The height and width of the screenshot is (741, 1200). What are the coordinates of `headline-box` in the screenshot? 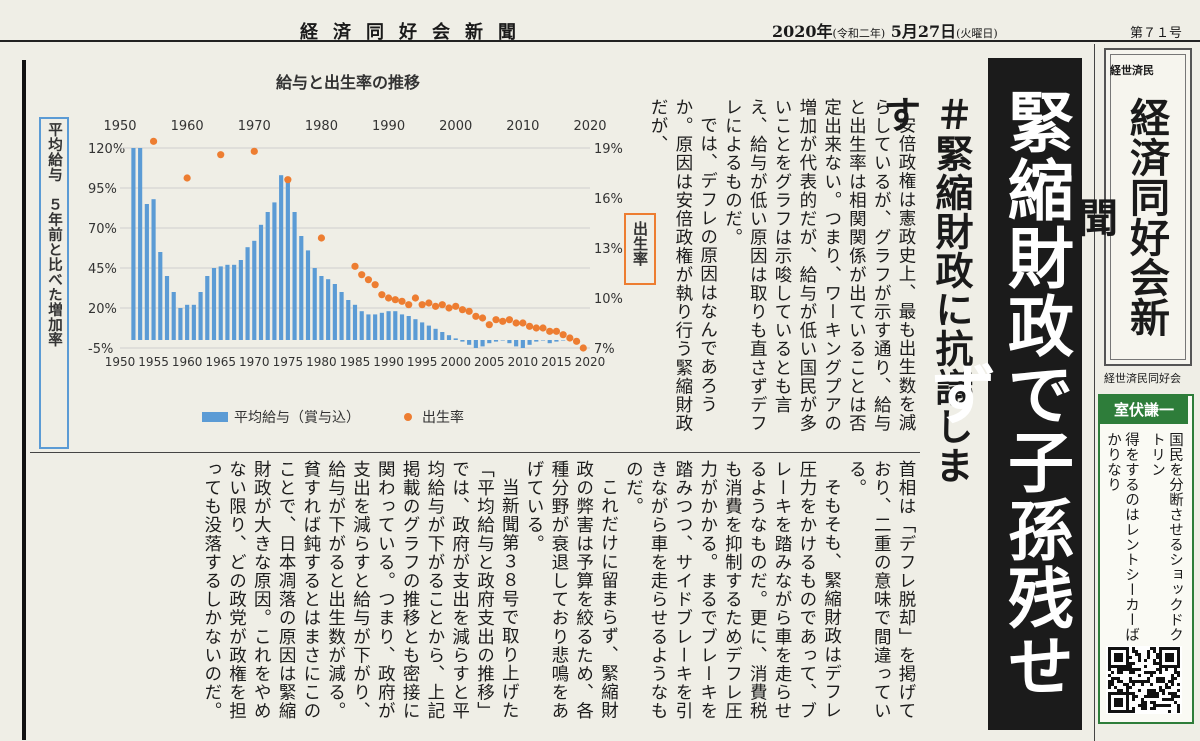 It's located at (1035, 394).